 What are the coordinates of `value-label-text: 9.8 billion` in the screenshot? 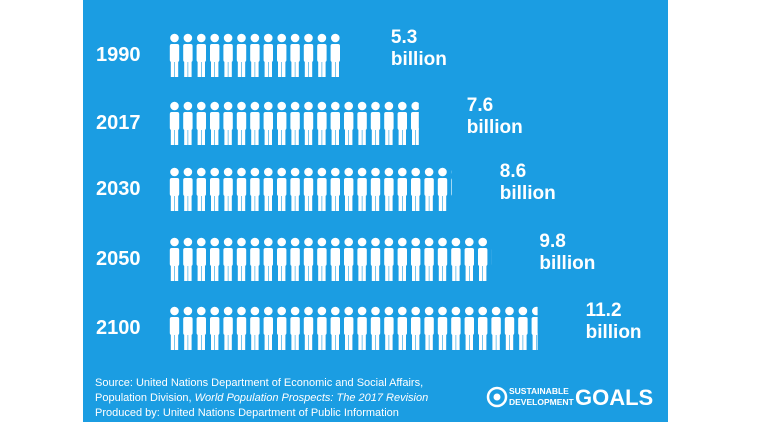 It's located at (567, 252).